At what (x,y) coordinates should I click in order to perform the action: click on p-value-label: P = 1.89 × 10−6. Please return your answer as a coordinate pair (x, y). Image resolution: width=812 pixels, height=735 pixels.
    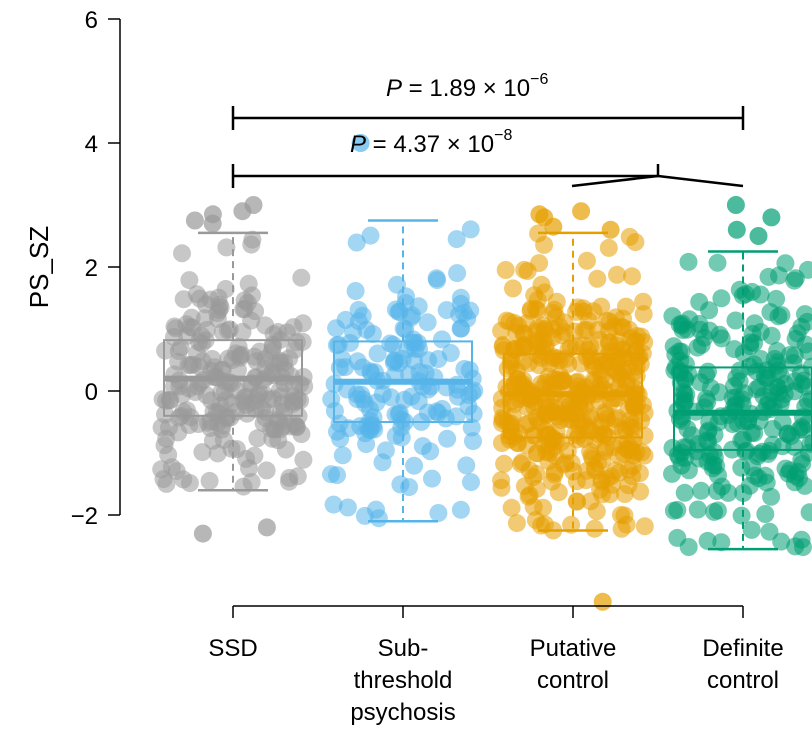
    Looking at the image, I should click on (467, 86).